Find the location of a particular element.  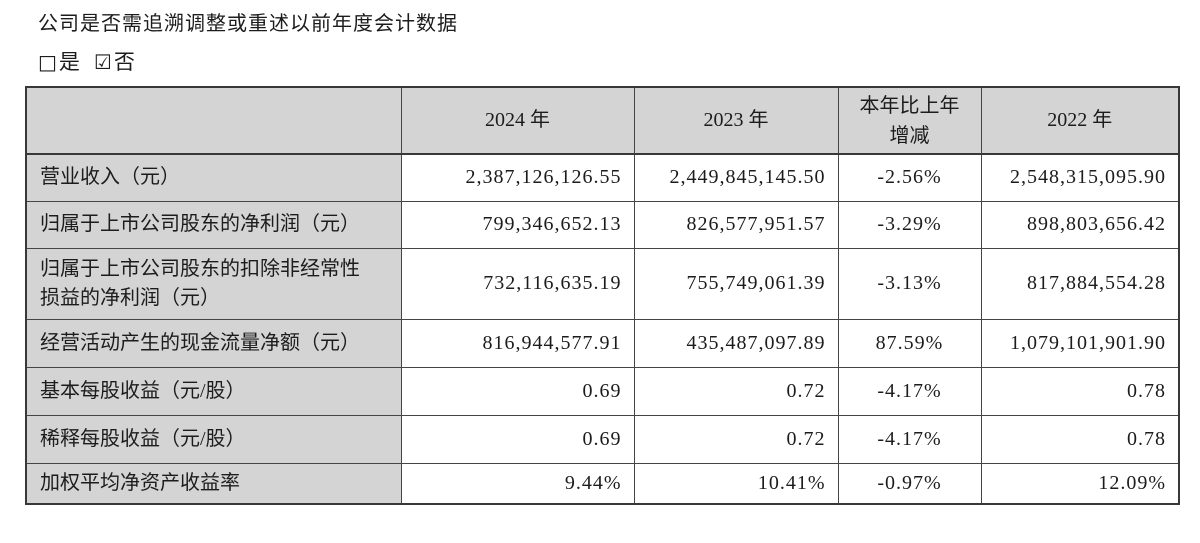

value-cell: 2,387,126,126.55 is located at coordinates (517, 177).